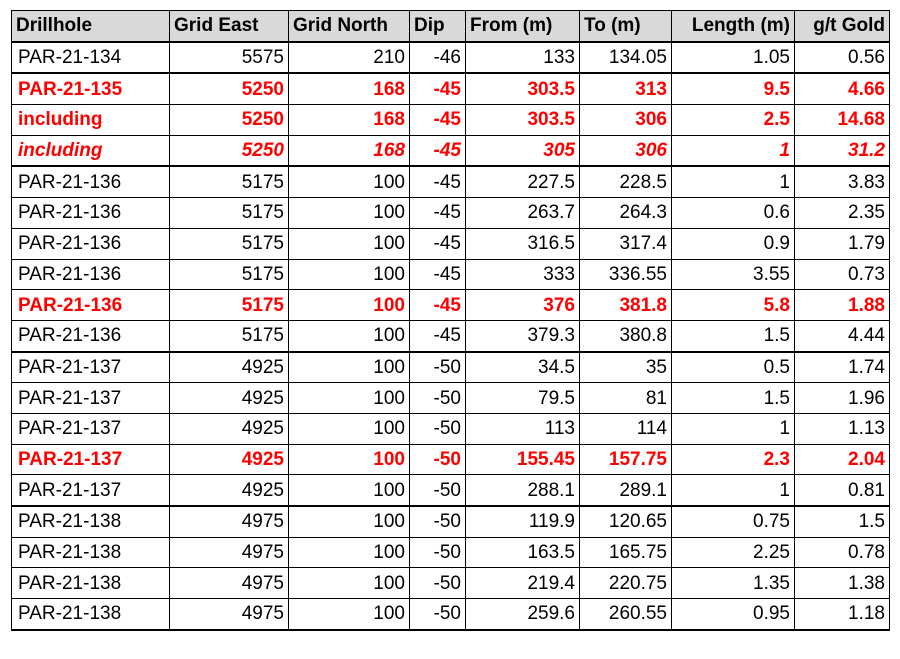 The width and height of the screenshot is (900, 659). Describe the element at coordinates (522, 614) in the screenshot. I see `cell-from: 259.6` at that location.